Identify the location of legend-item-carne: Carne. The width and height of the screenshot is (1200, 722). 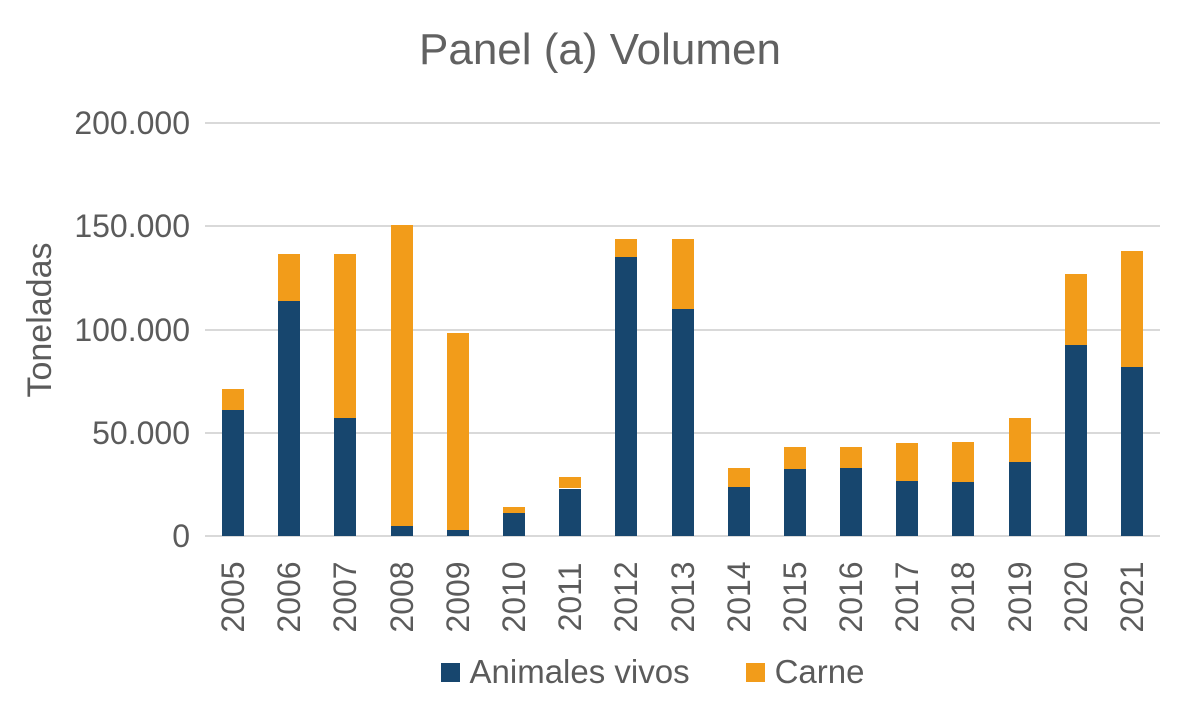
(805, 672).